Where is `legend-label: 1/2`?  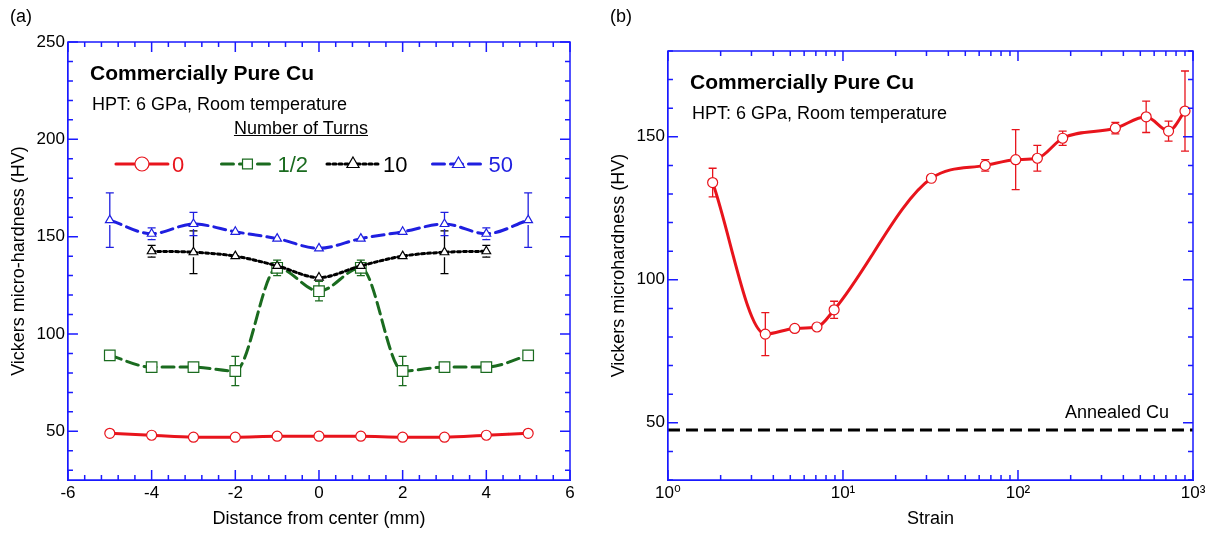 legend-label: 1/2 is located at coordinates (293, 164).